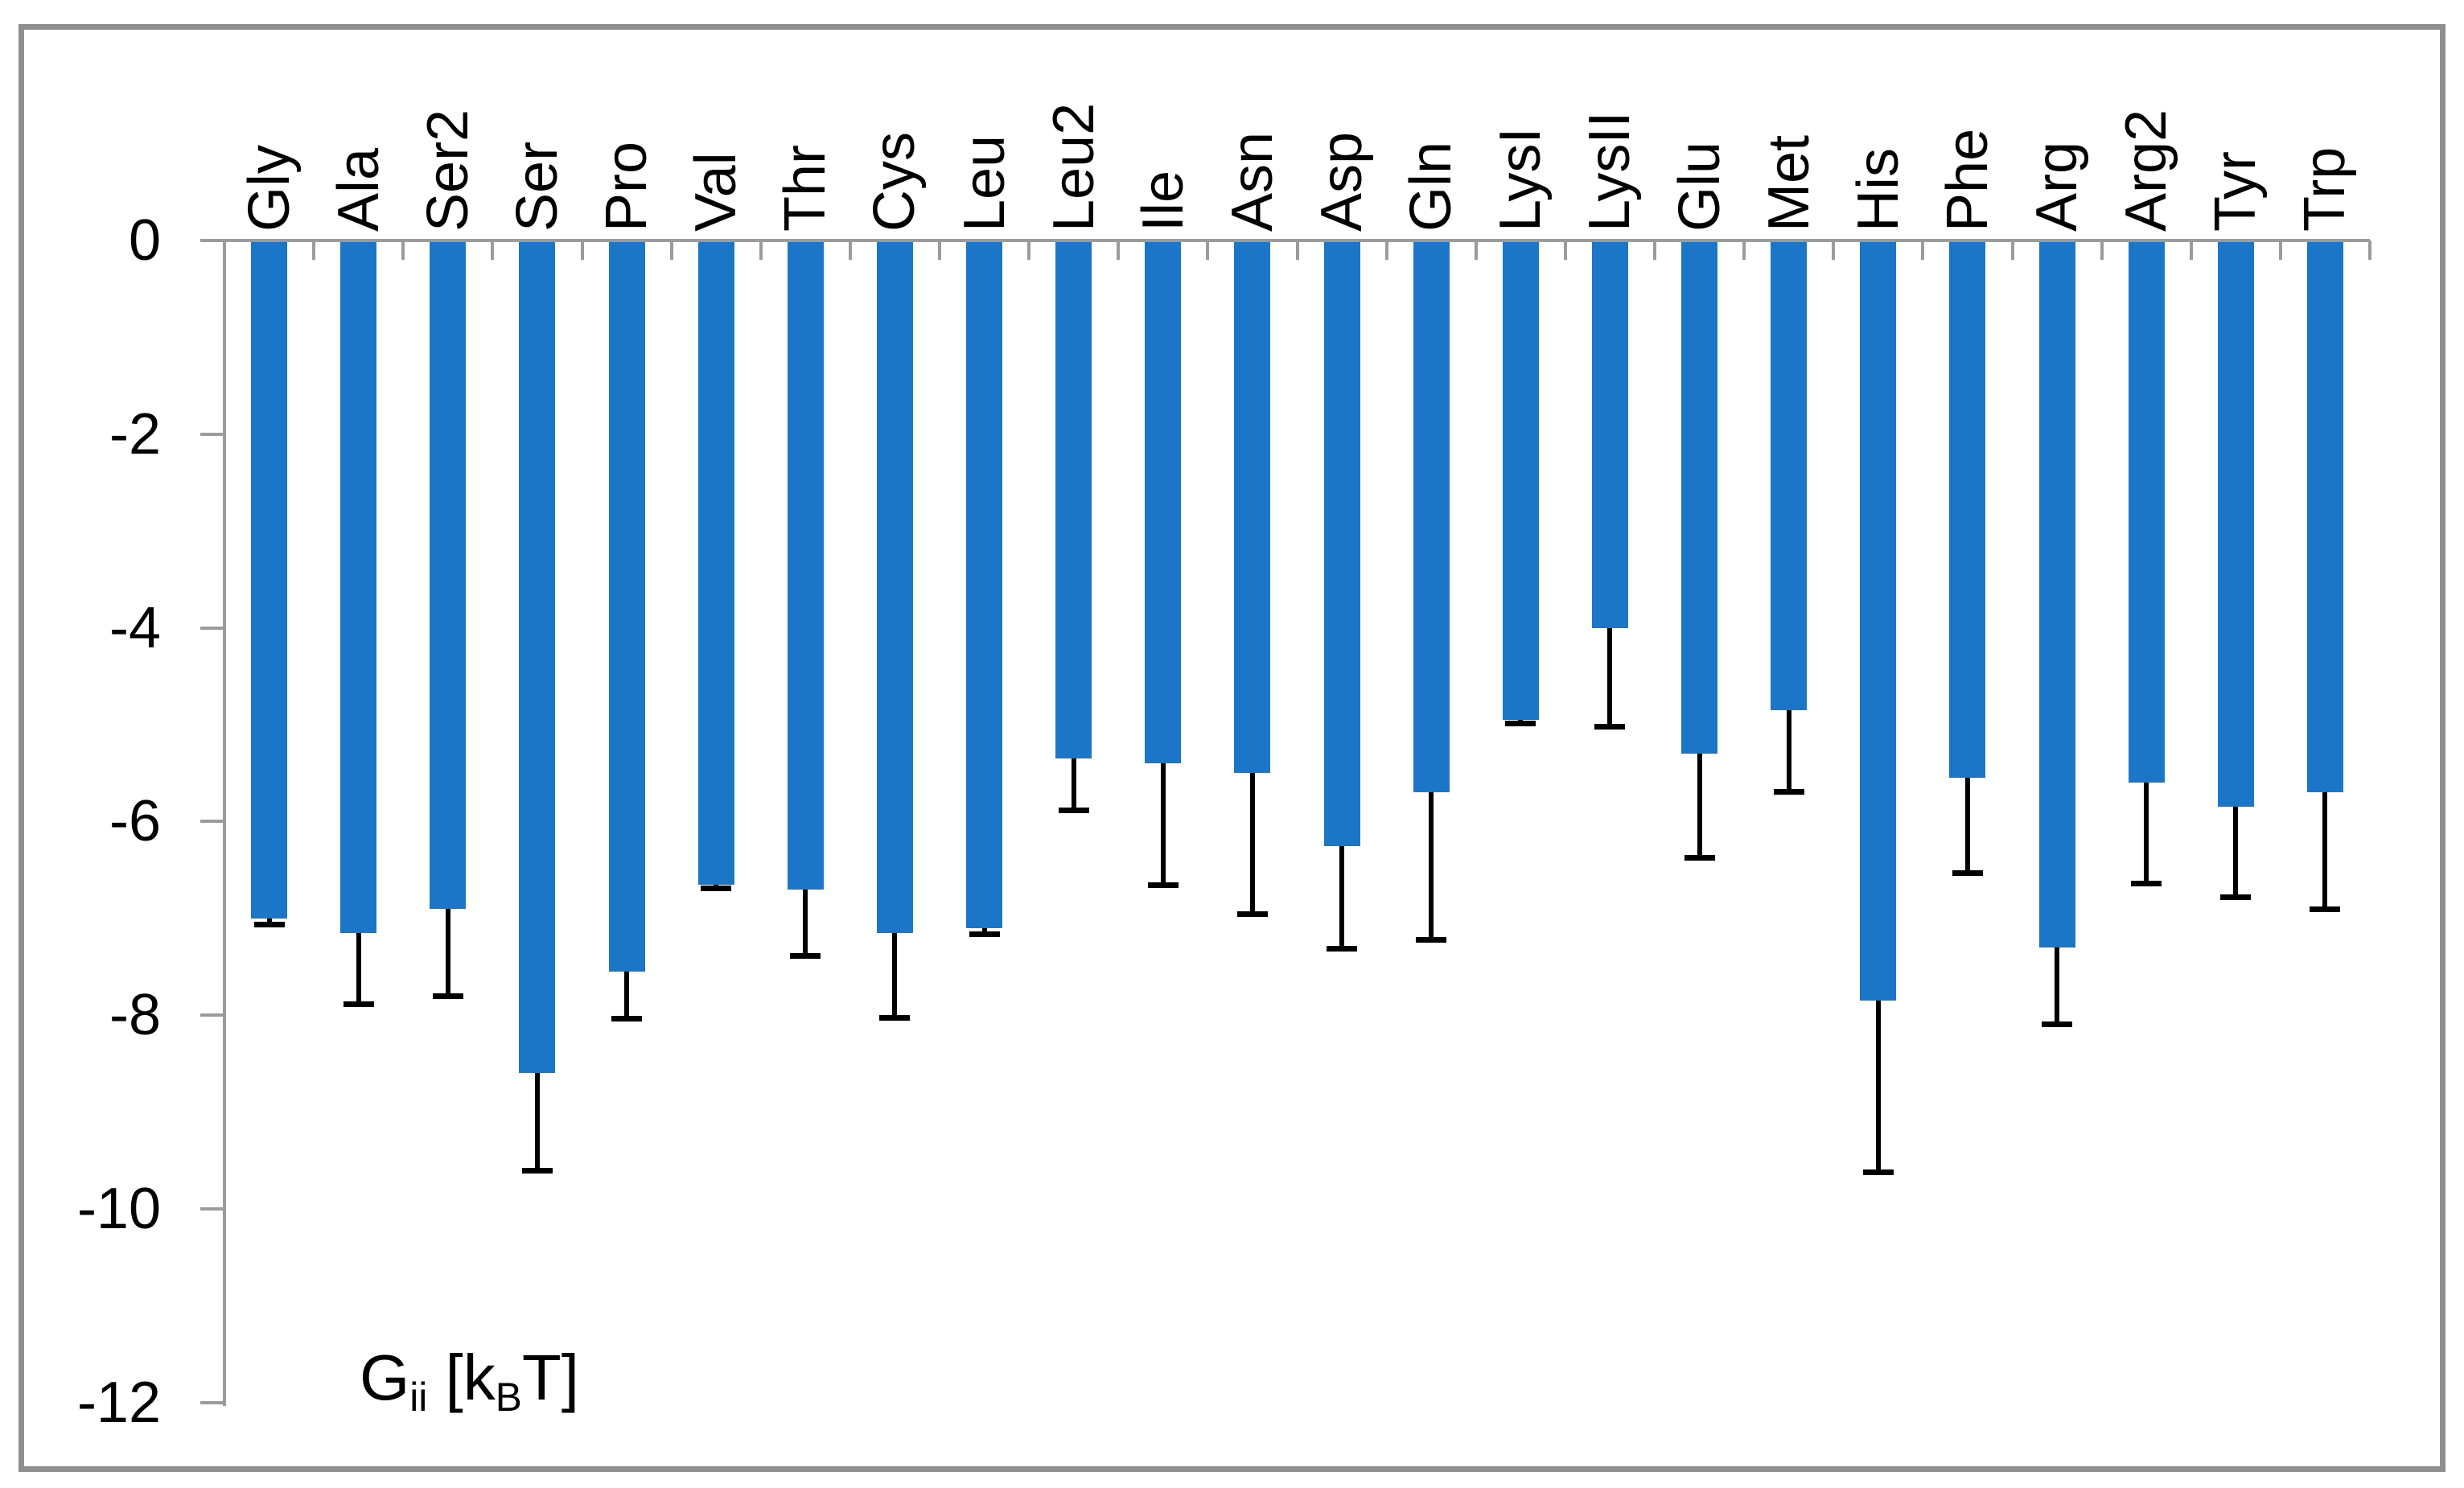  What do you see at coordinates (447, 170) in the screenshot?
I see `category-label: Ser2` at bounding box center [447, 170].